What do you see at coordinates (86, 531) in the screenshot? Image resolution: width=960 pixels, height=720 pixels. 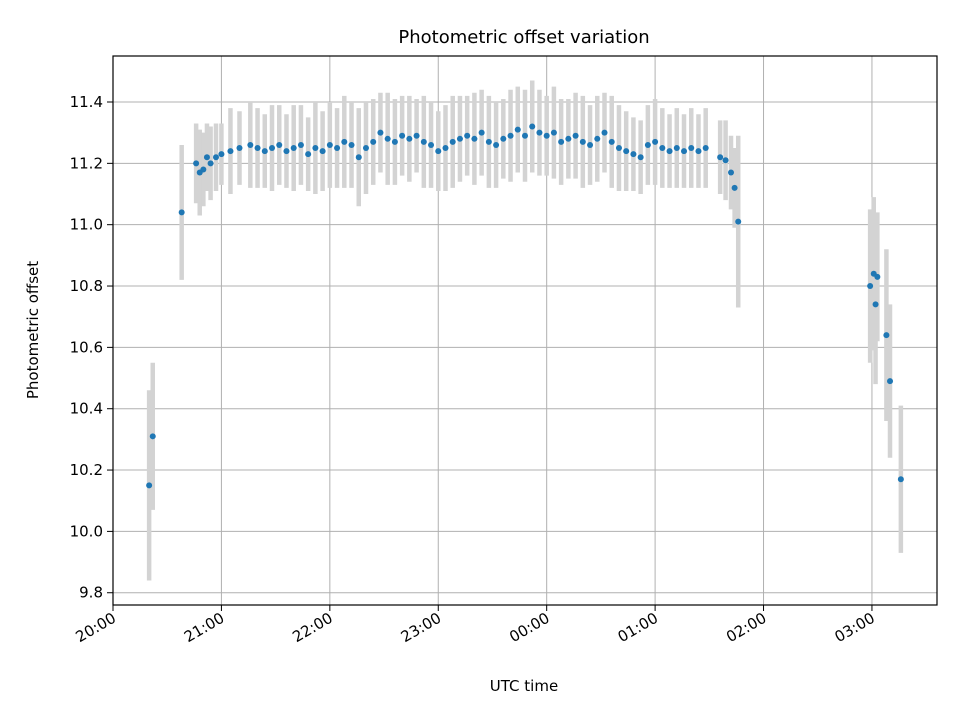 I see `y-tick-label: 10.0` at bounding box center [86, 531].